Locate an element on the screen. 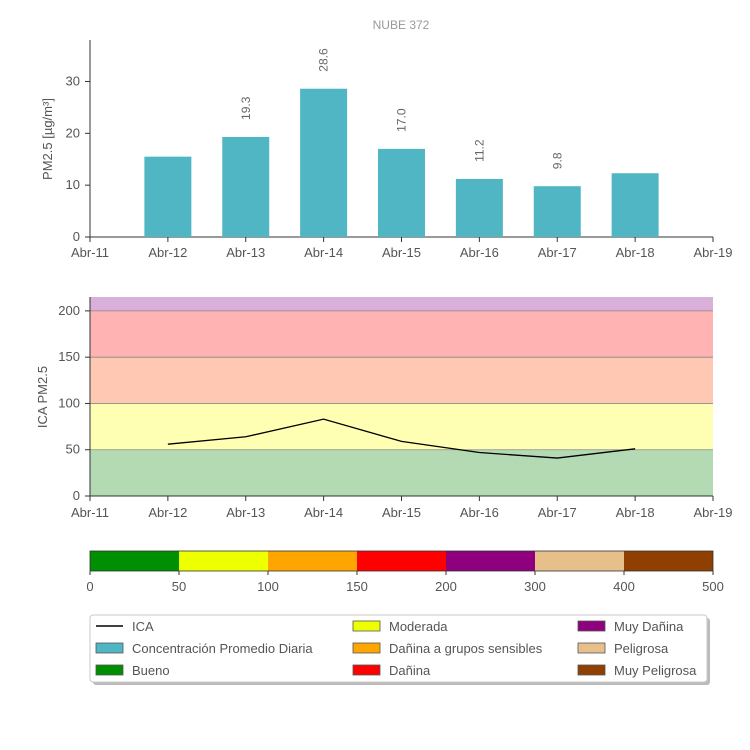  pm25-y-tick-label: 10 is located at coordinates (73, 184).